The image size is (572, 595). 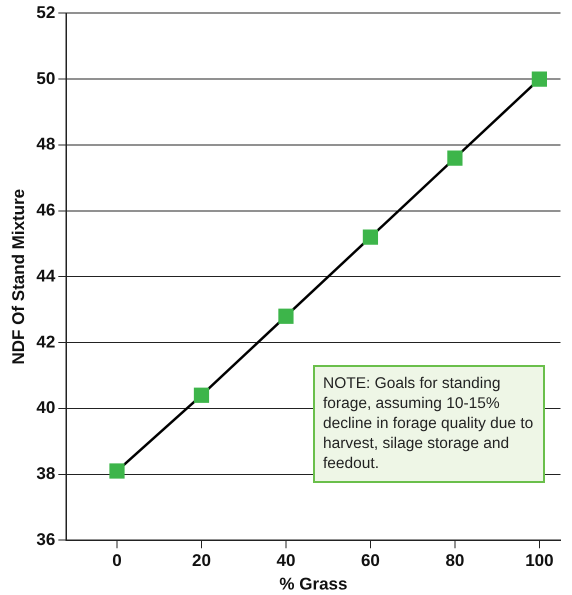 What do you see at coordinates (313, 584) in the screenshot?
I see `x-axis-title: % Grass` at bounding box center [313, 584].